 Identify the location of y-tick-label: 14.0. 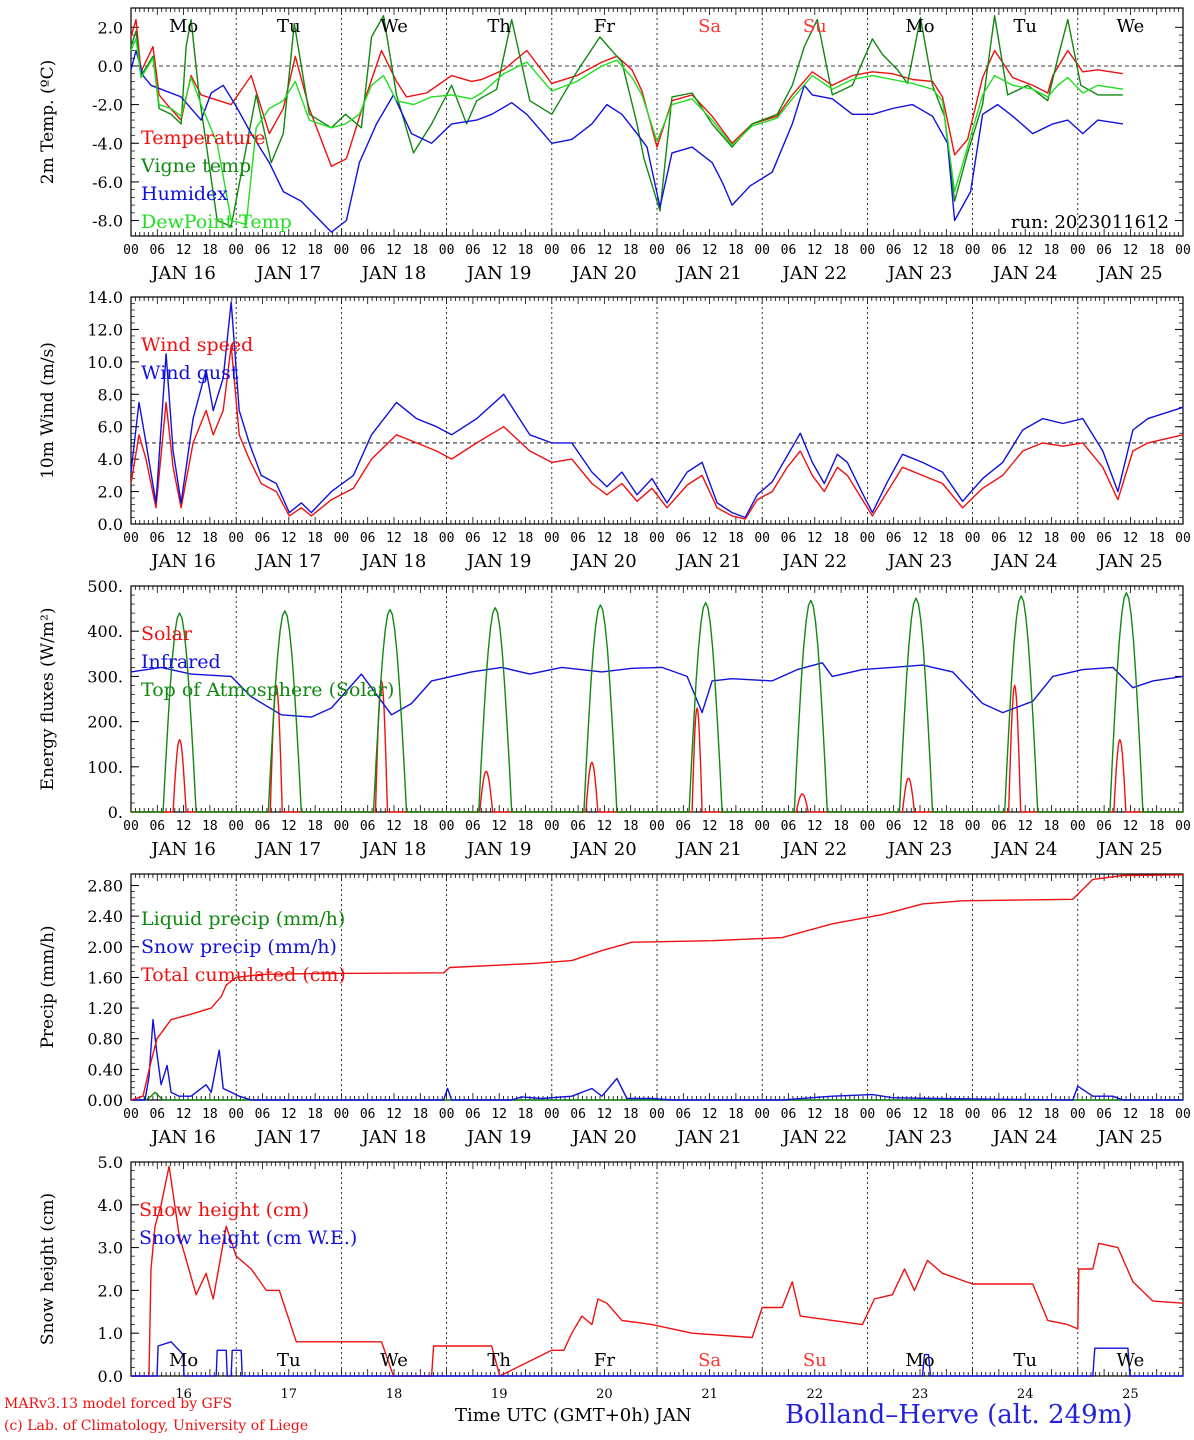
(105, 297).